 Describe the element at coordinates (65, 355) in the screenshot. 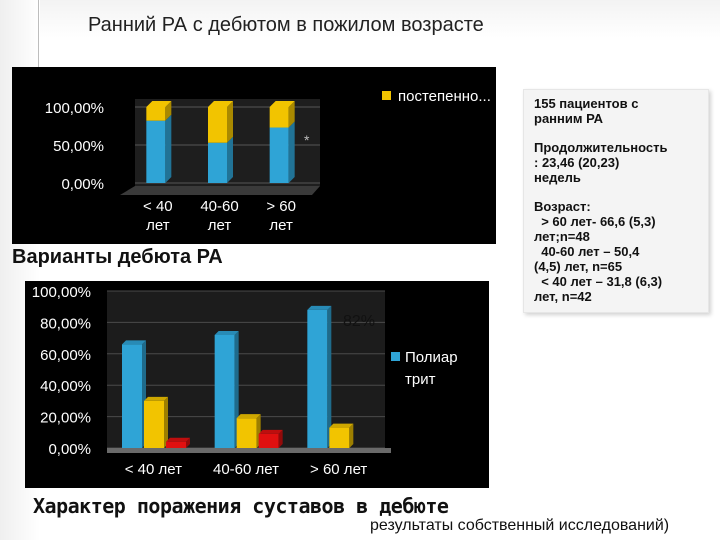

I see `y-tick-label: 60,00%` at that location.